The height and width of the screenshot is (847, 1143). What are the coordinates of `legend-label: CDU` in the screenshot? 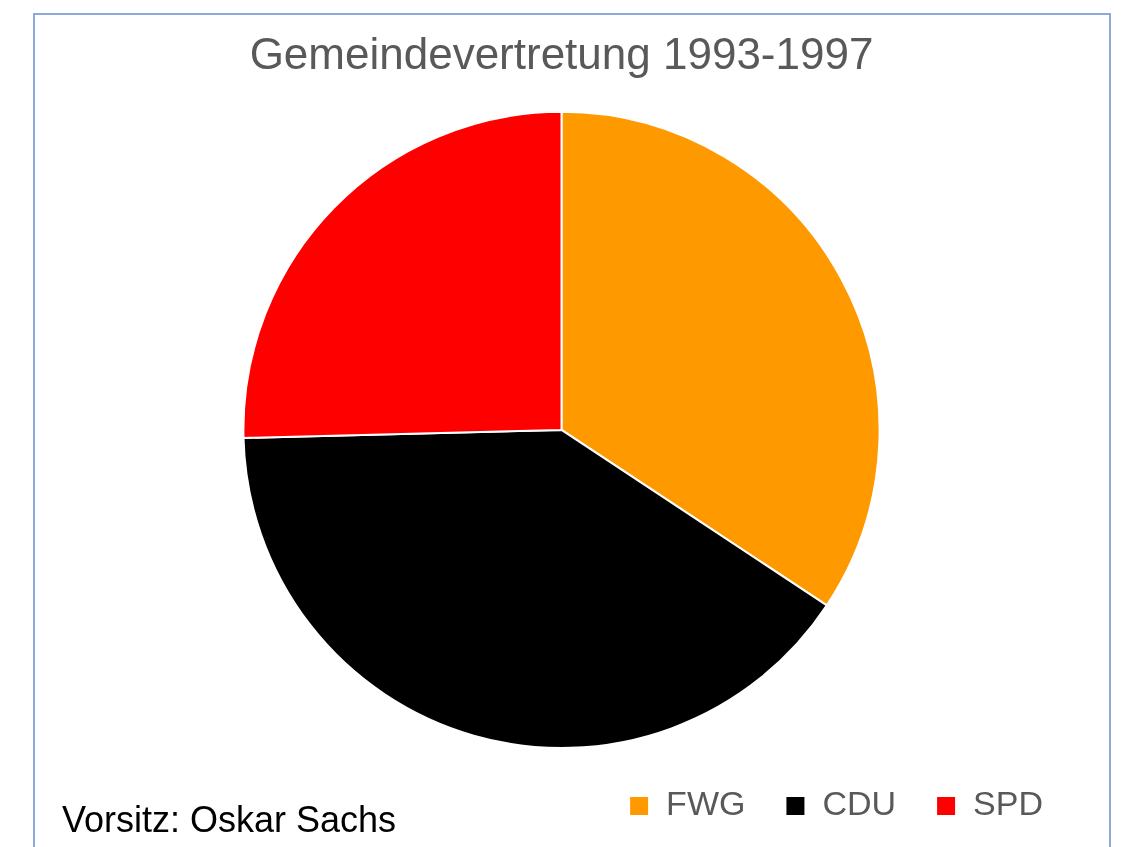 It's located at (859, 803).